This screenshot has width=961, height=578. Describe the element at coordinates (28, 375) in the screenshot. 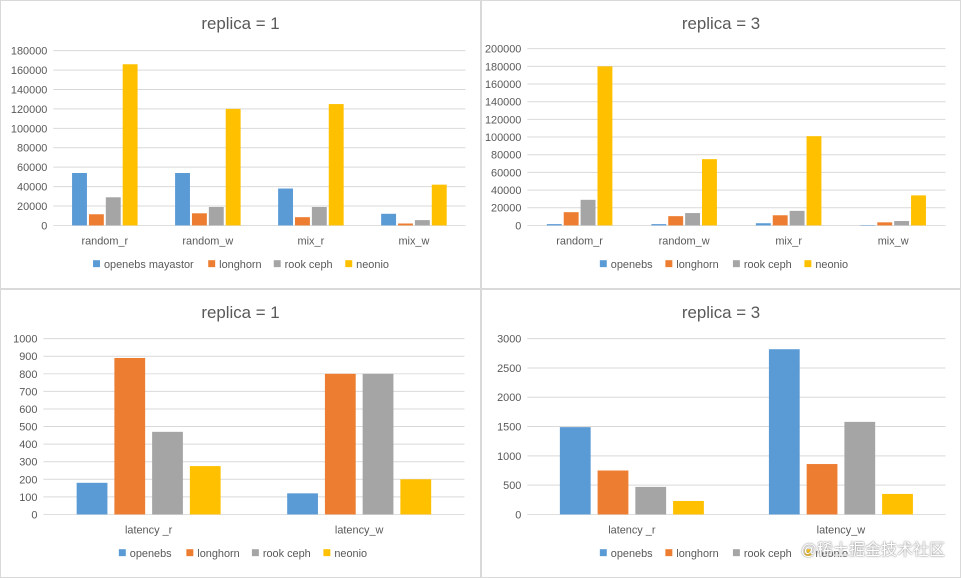

I see `y-tick-label: 800` at that location.